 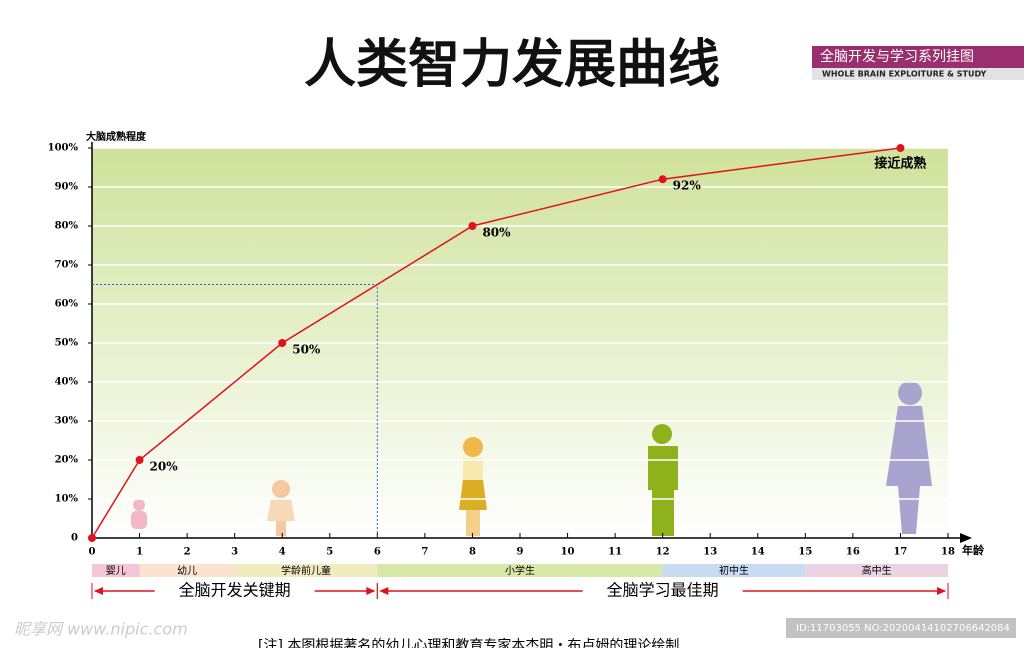 I want to click on value-label: 80%, so click(x=496, y=233).